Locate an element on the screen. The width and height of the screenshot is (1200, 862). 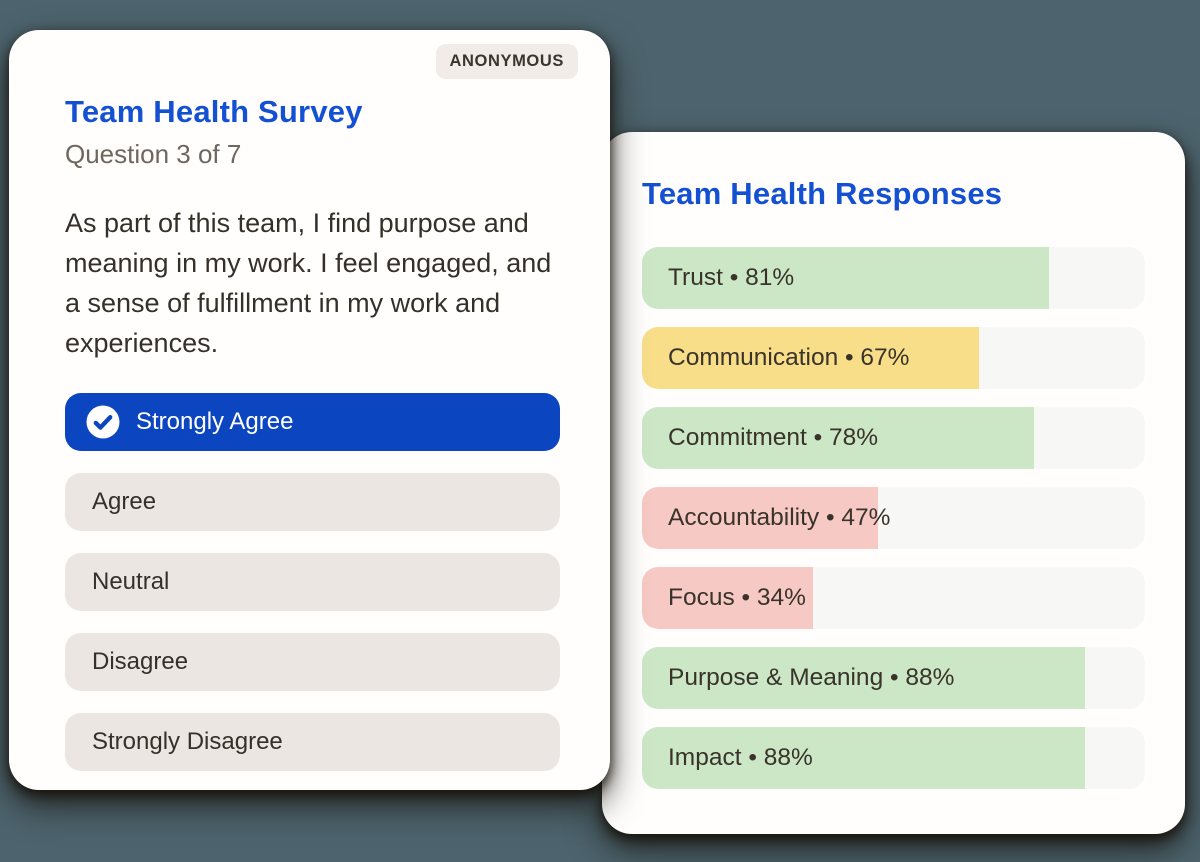
answer-option-agree: Agree is located at coordinates (312, 502).